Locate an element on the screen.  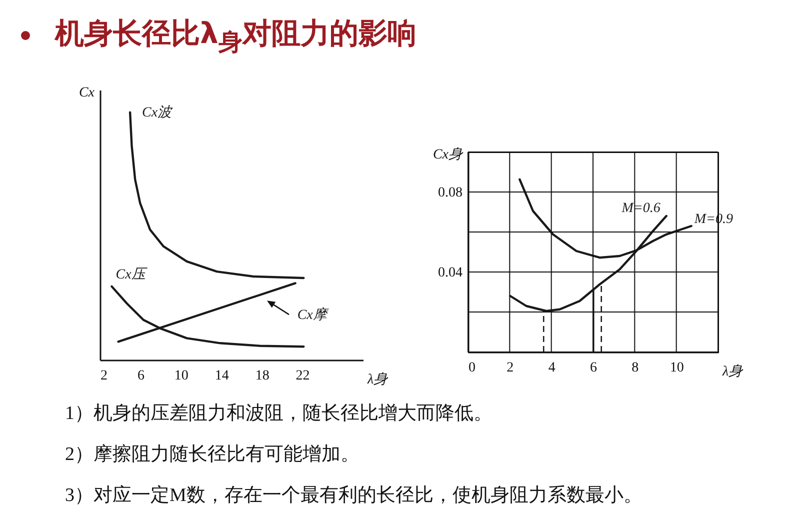
text: 2）摩擦阻力随长径比有可能增加。 is located at coordinates (212, 455).